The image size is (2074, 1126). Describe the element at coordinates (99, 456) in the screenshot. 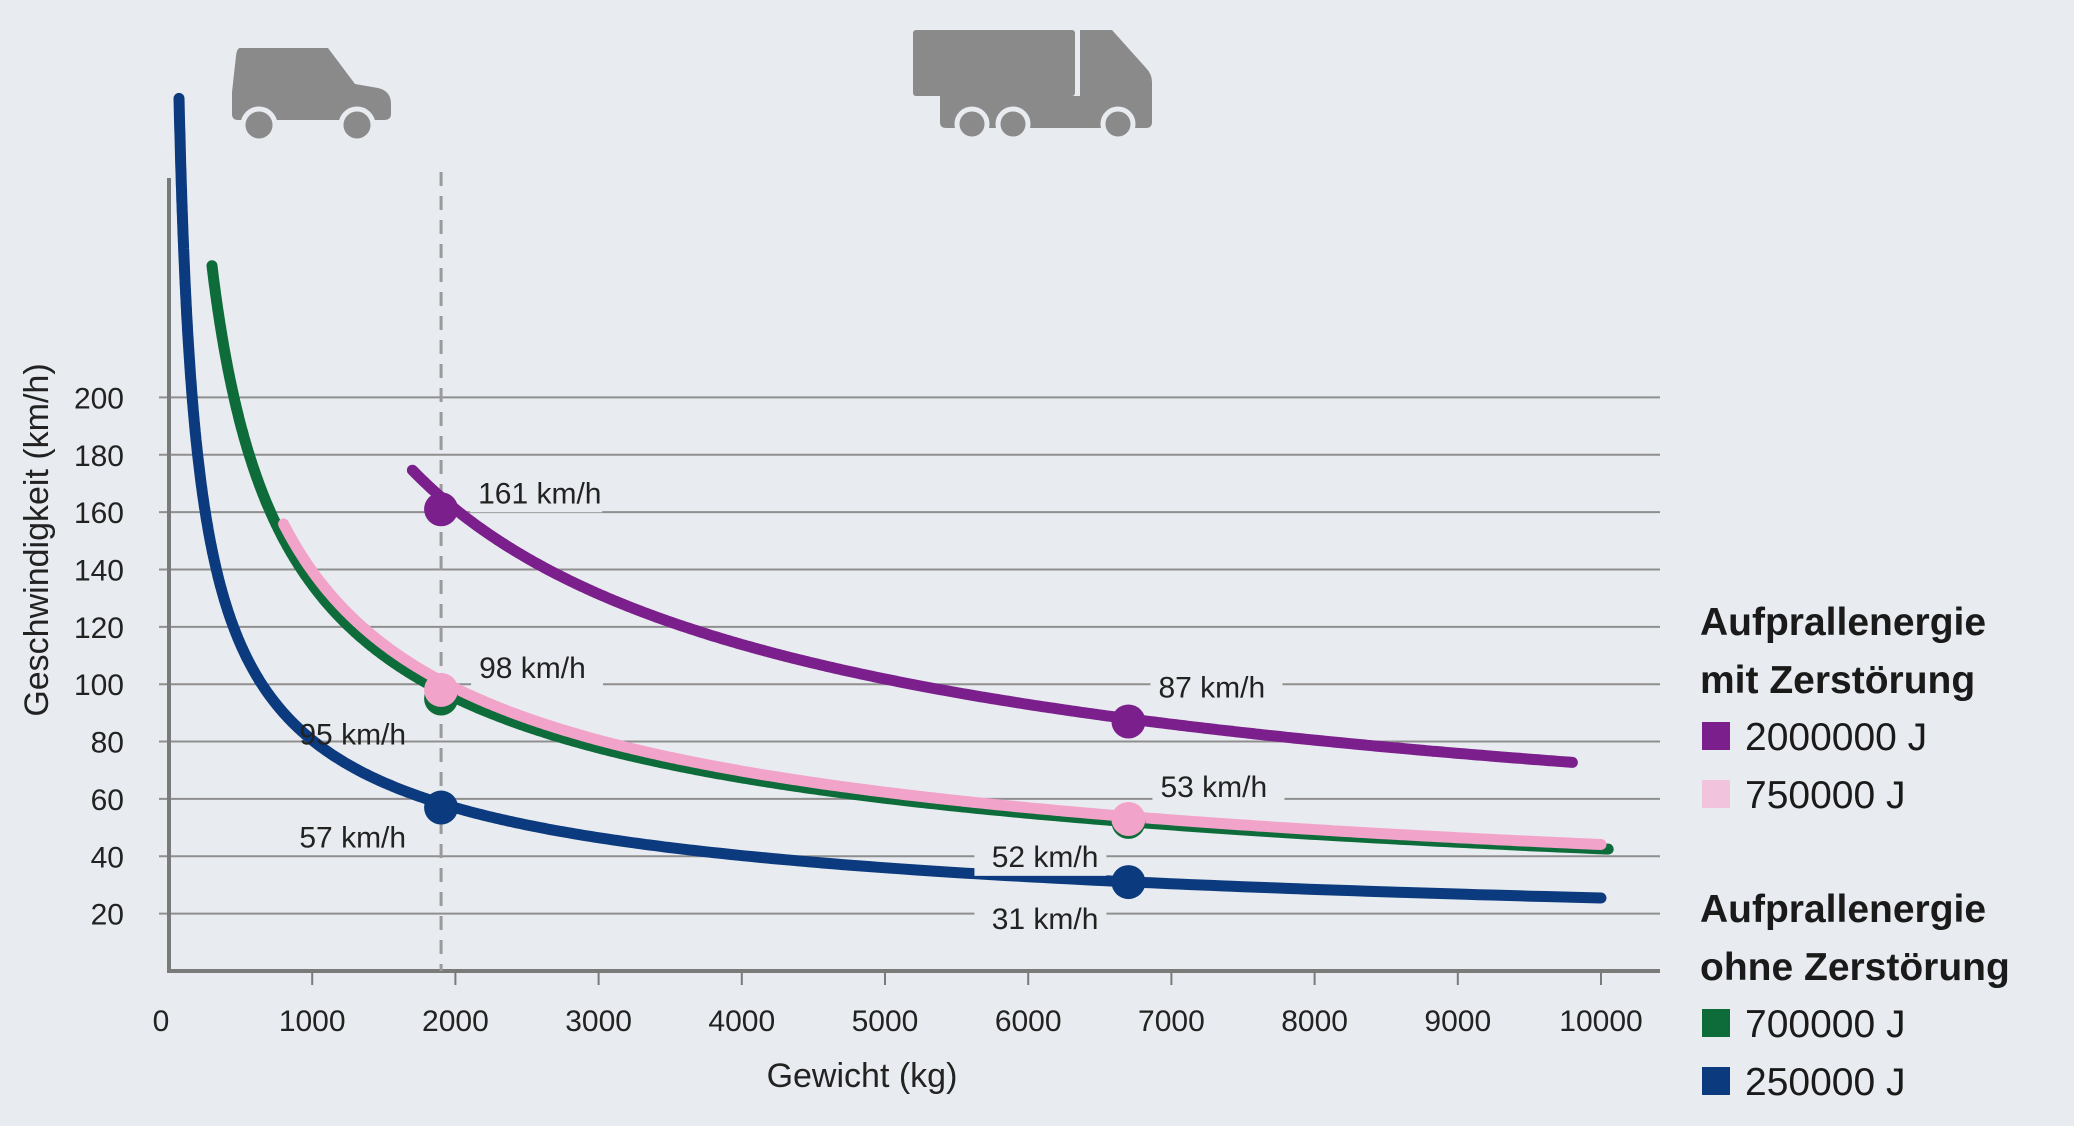

I see `y-tick-label-180: 180` at that location.